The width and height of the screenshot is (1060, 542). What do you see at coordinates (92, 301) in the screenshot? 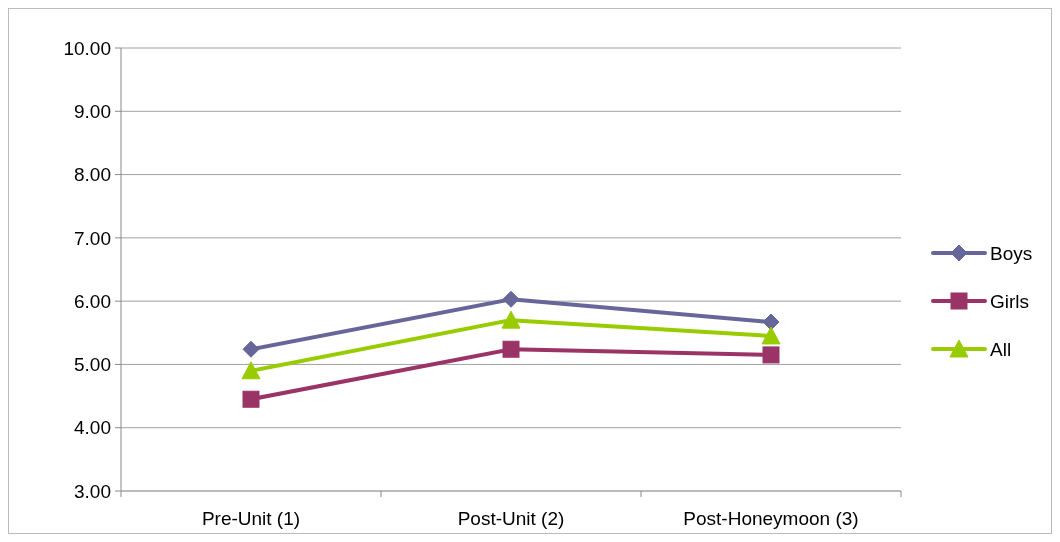
I see `y-tick-label: 6.00` at bounding box center [92, 301].